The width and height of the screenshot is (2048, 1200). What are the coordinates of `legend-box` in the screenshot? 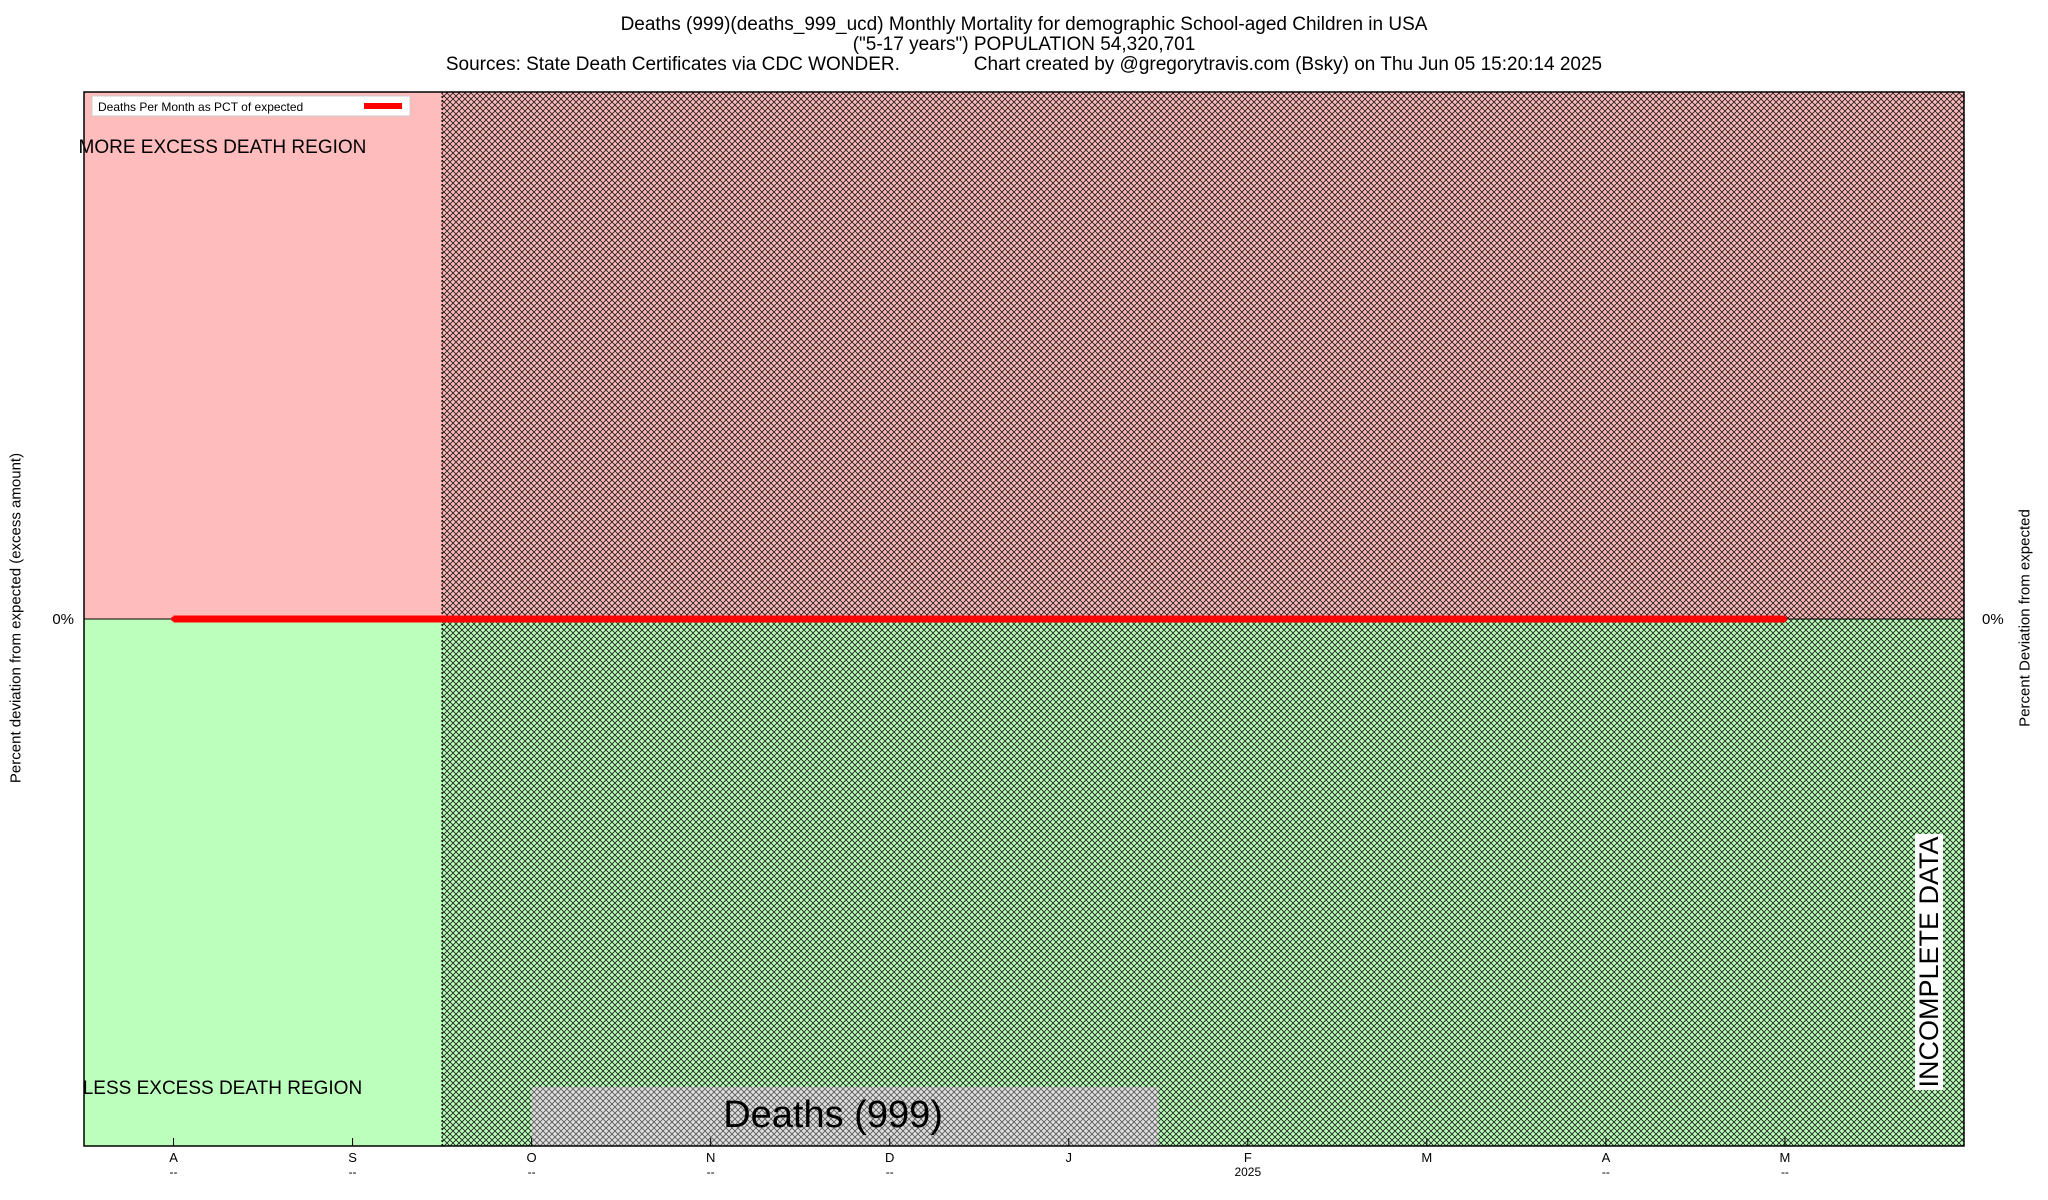 It's located at (251, 106).